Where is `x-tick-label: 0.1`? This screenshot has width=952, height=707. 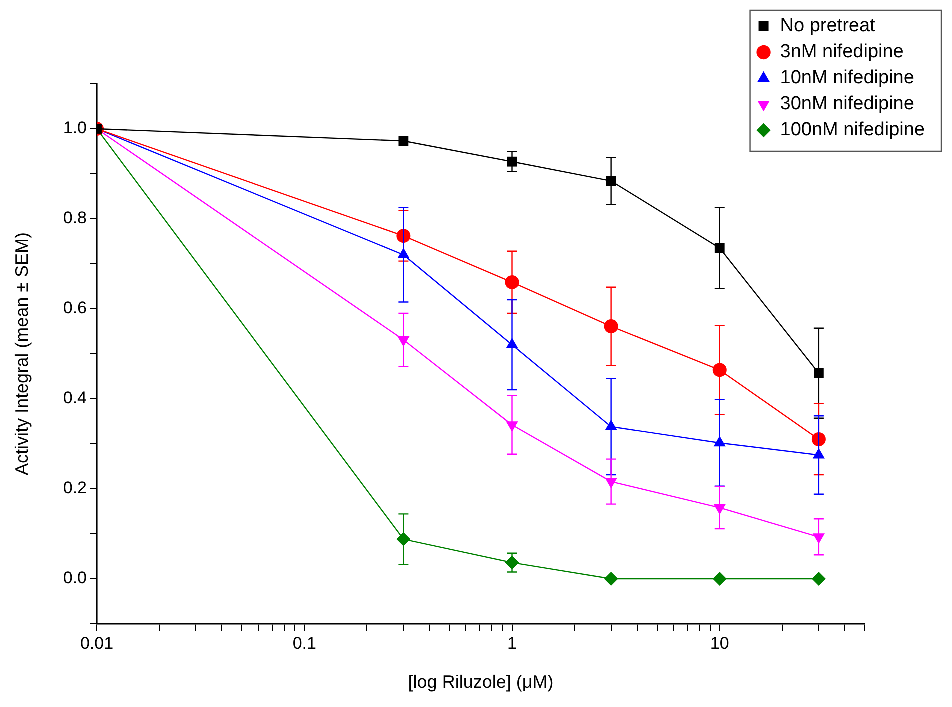 x-tick-label: 0.1 is located at coordinates (304, 643).